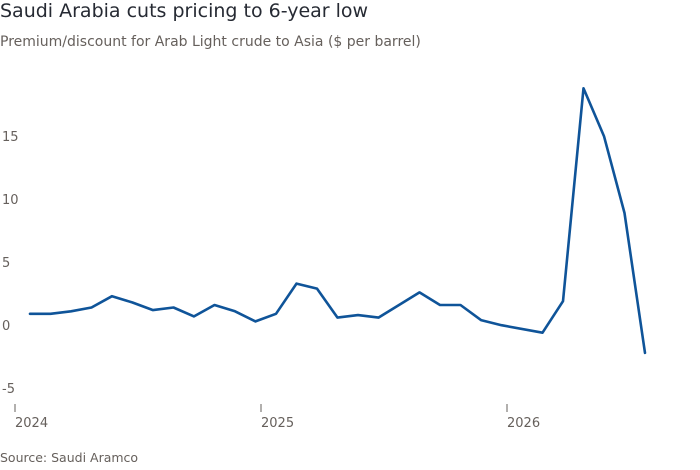  Describe the element at coordinates (6, 263) in the screenshot. I see `y-tick-label: 5` at that location.